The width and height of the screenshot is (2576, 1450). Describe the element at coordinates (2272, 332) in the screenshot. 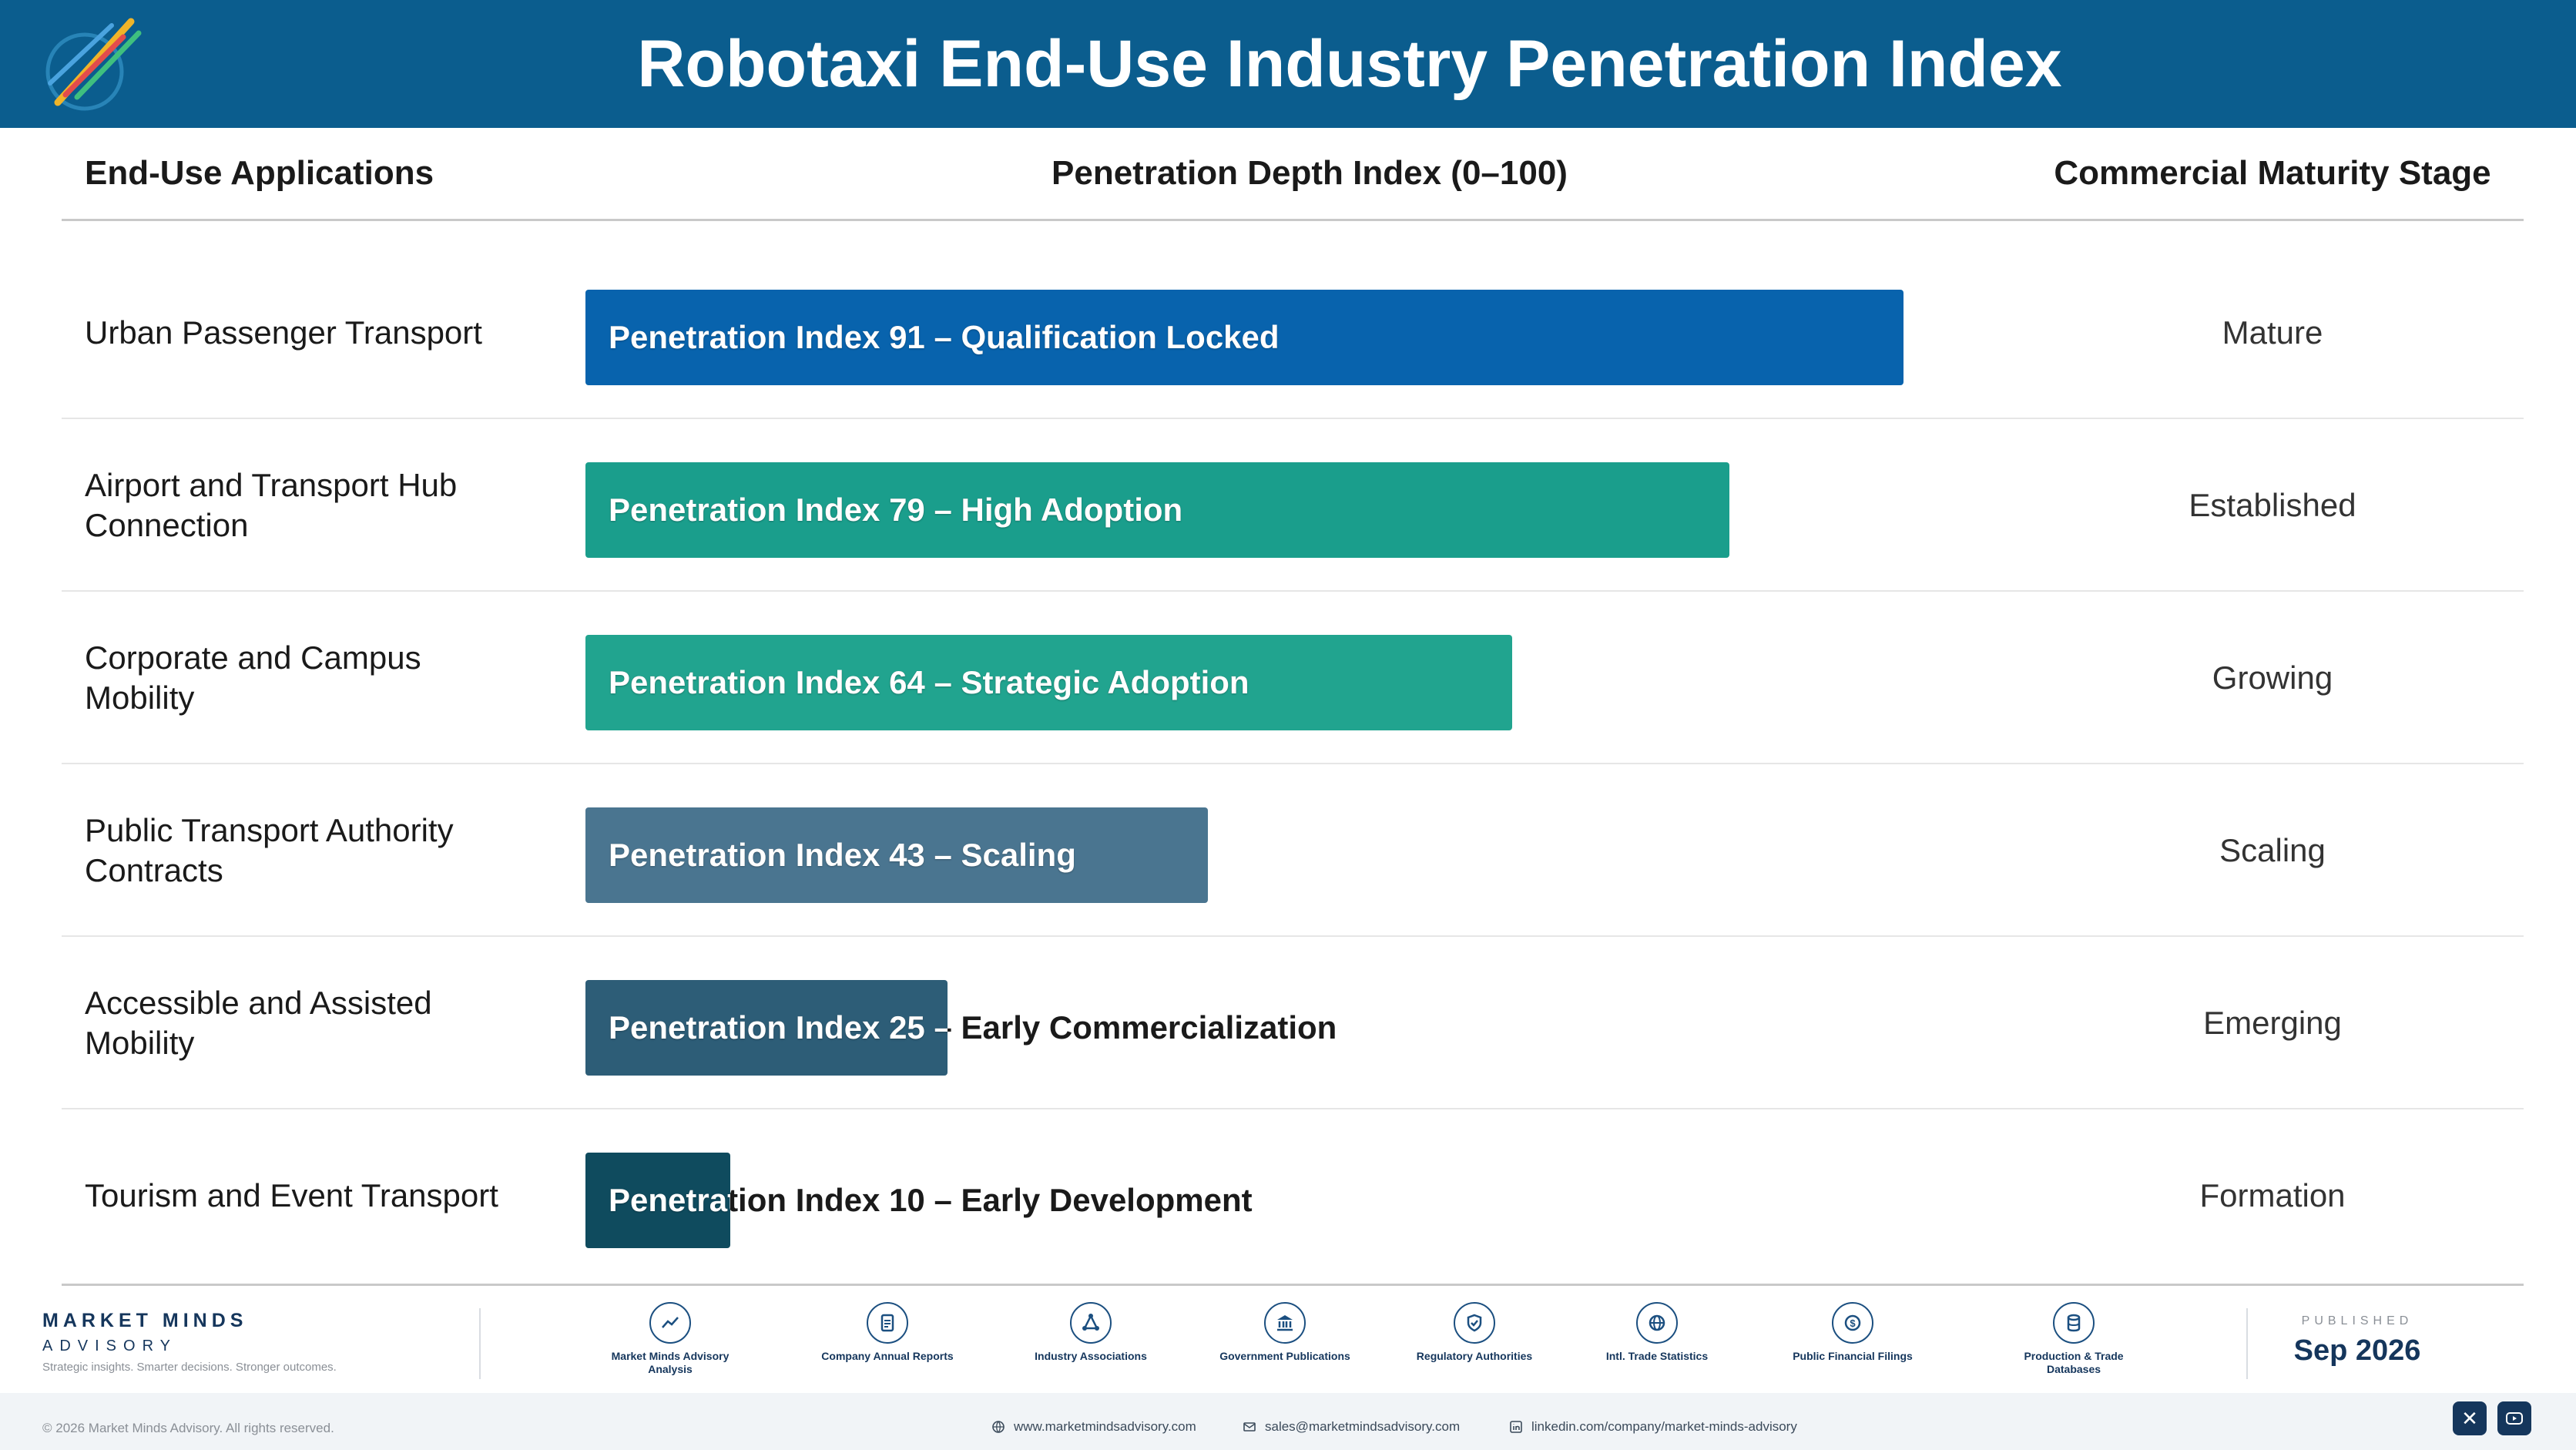

I see `maturity-stage-label: Mature` at that location.